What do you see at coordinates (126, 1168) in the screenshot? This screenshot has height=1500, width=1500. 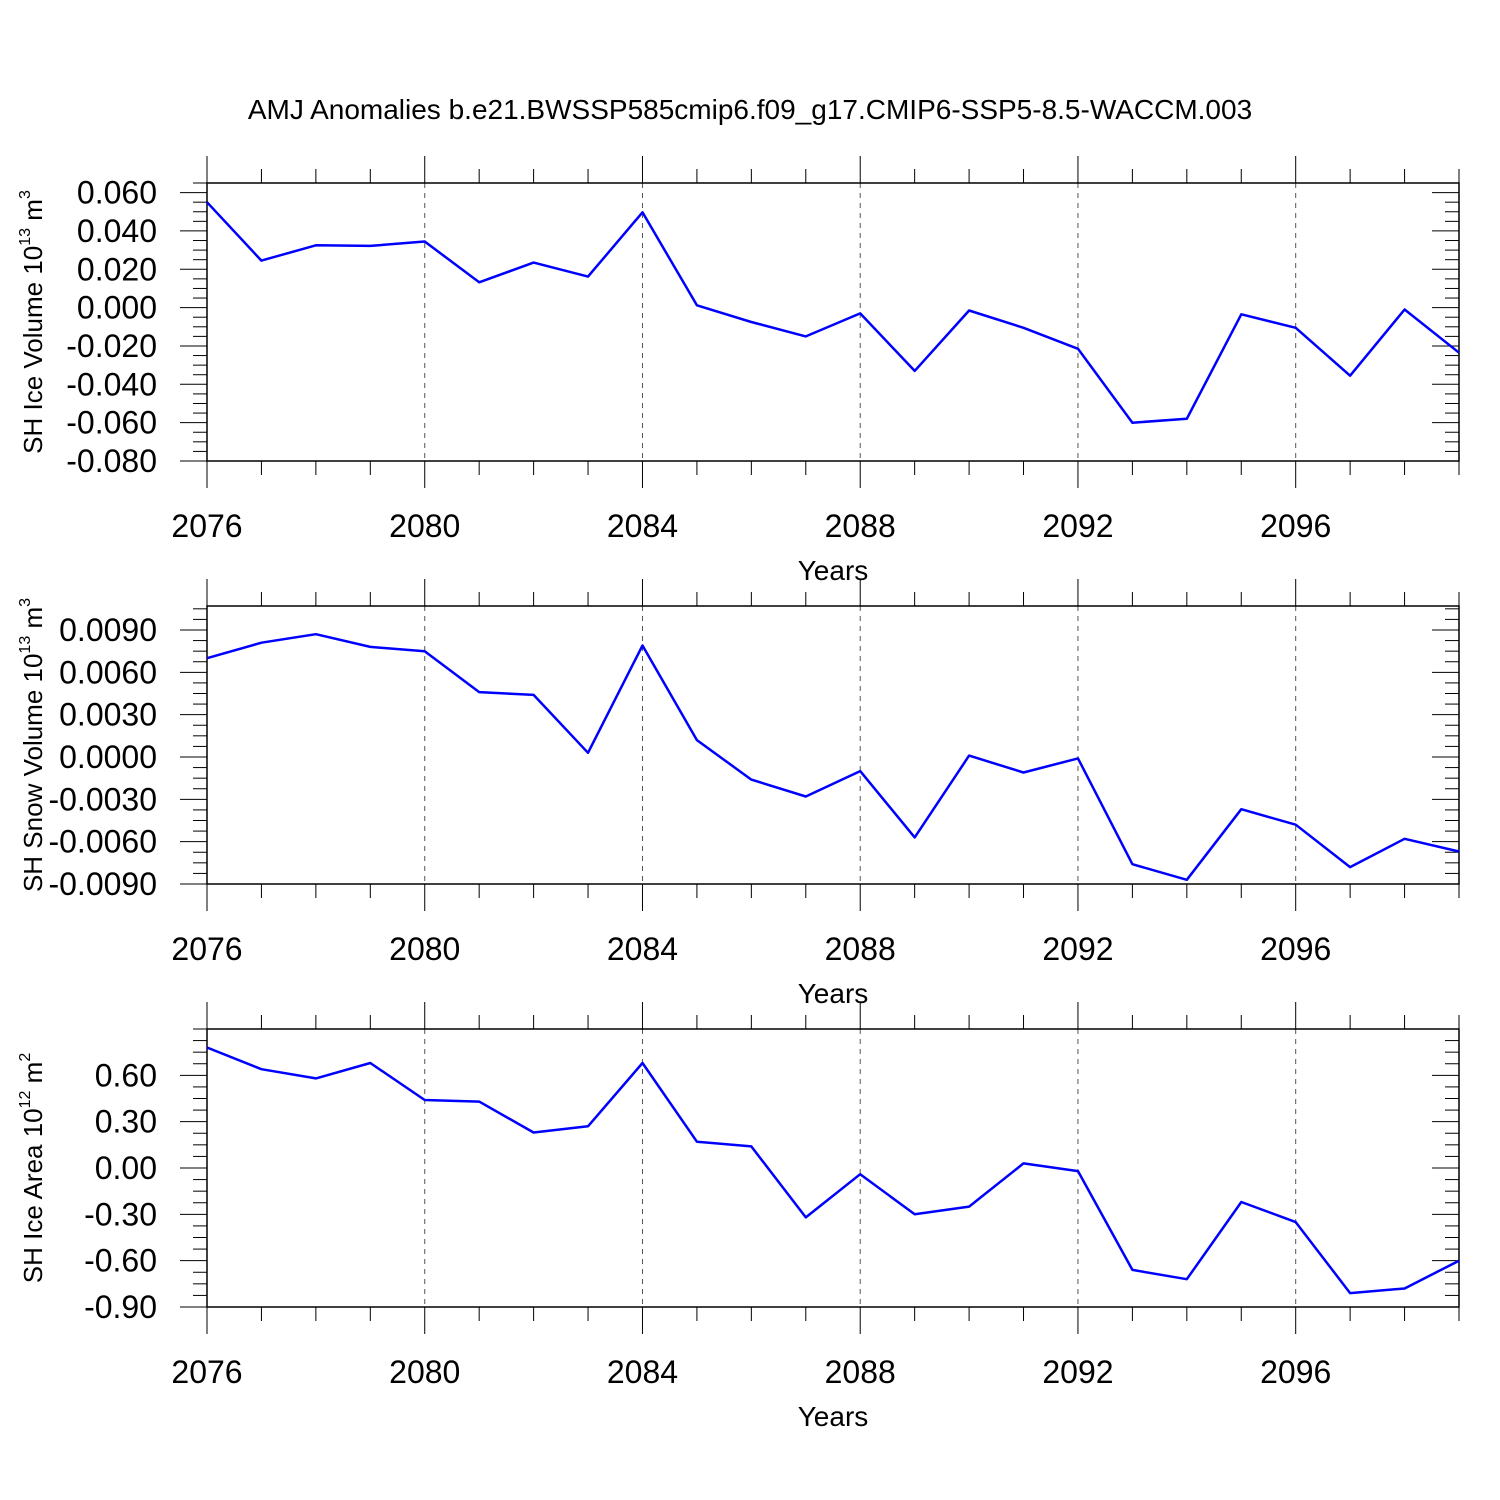 I see `y-tick-label: 0.00` at bounding box center [126, 1168].